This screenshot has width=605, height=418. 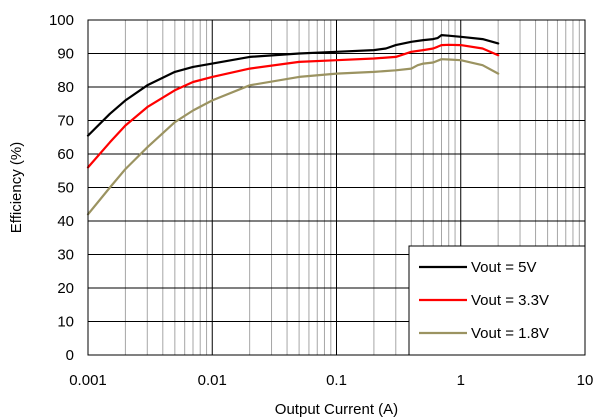 I want to click on x-tick-labels: 0.001 0.01 0.1 1 10, so click(x=331, y=380).